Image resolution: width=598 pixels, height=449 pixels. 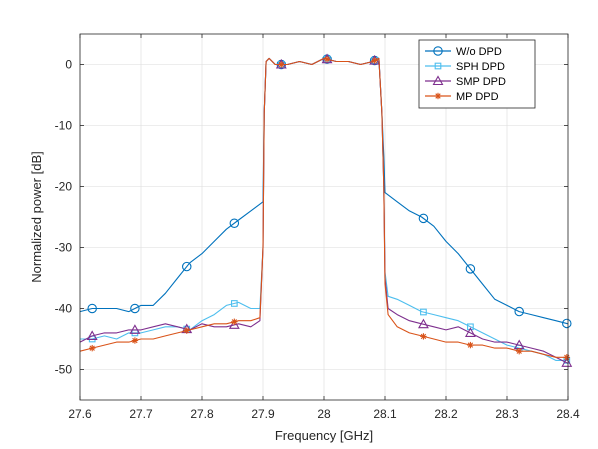 I want to click on y-tick-label: -10, so click(x=64, y=126).